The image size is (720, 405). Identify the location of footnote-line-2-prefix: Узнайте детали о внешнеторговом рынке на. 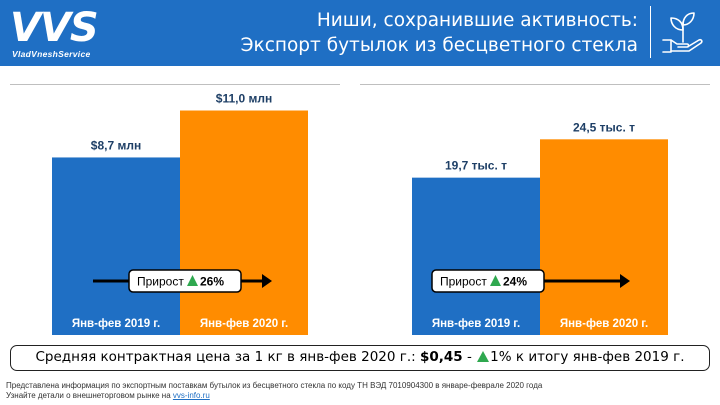
(89, 395).